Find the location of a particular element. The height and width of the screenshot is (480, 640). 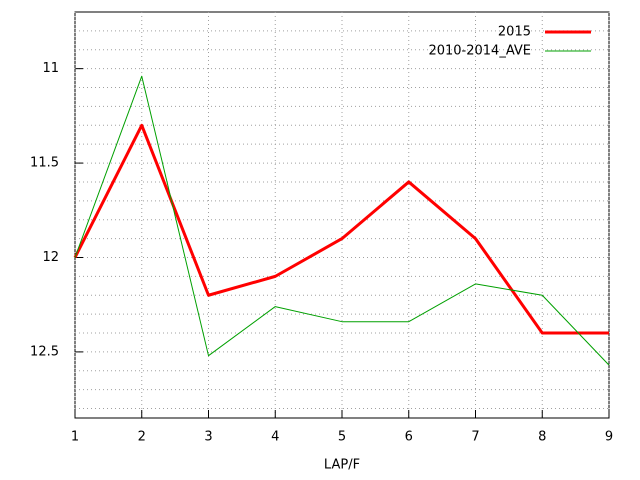

y-tick-label: 11 is located at coordinates (50, 68).